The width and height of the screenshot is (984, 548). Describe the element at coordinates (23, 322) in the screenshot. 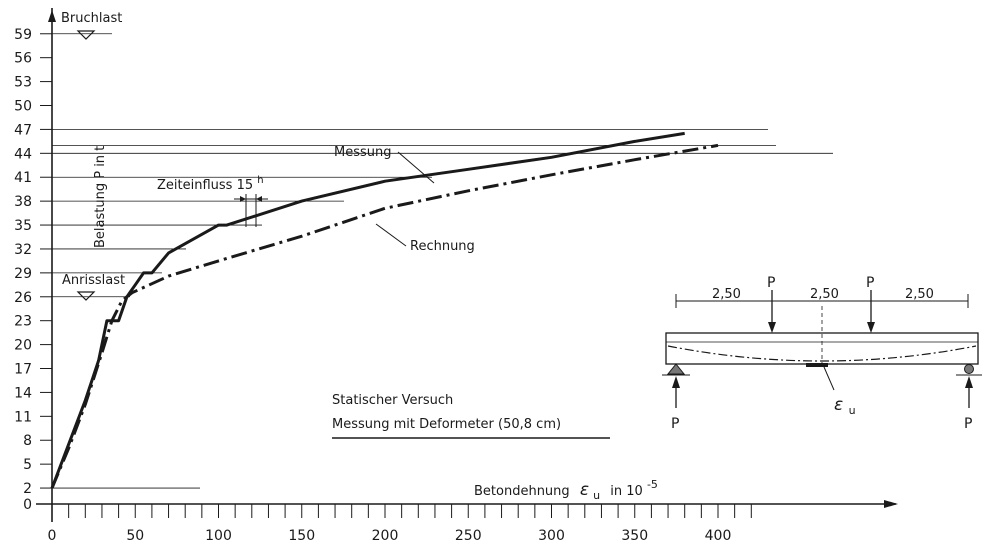

I see `y-tick-label: 23` at that location.